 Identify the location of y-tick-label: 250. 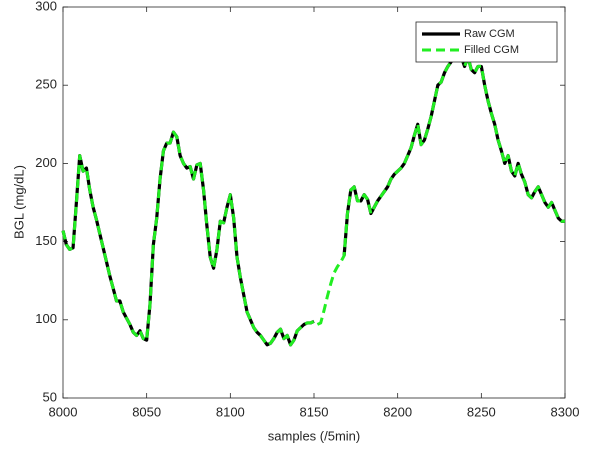
(46, 84).